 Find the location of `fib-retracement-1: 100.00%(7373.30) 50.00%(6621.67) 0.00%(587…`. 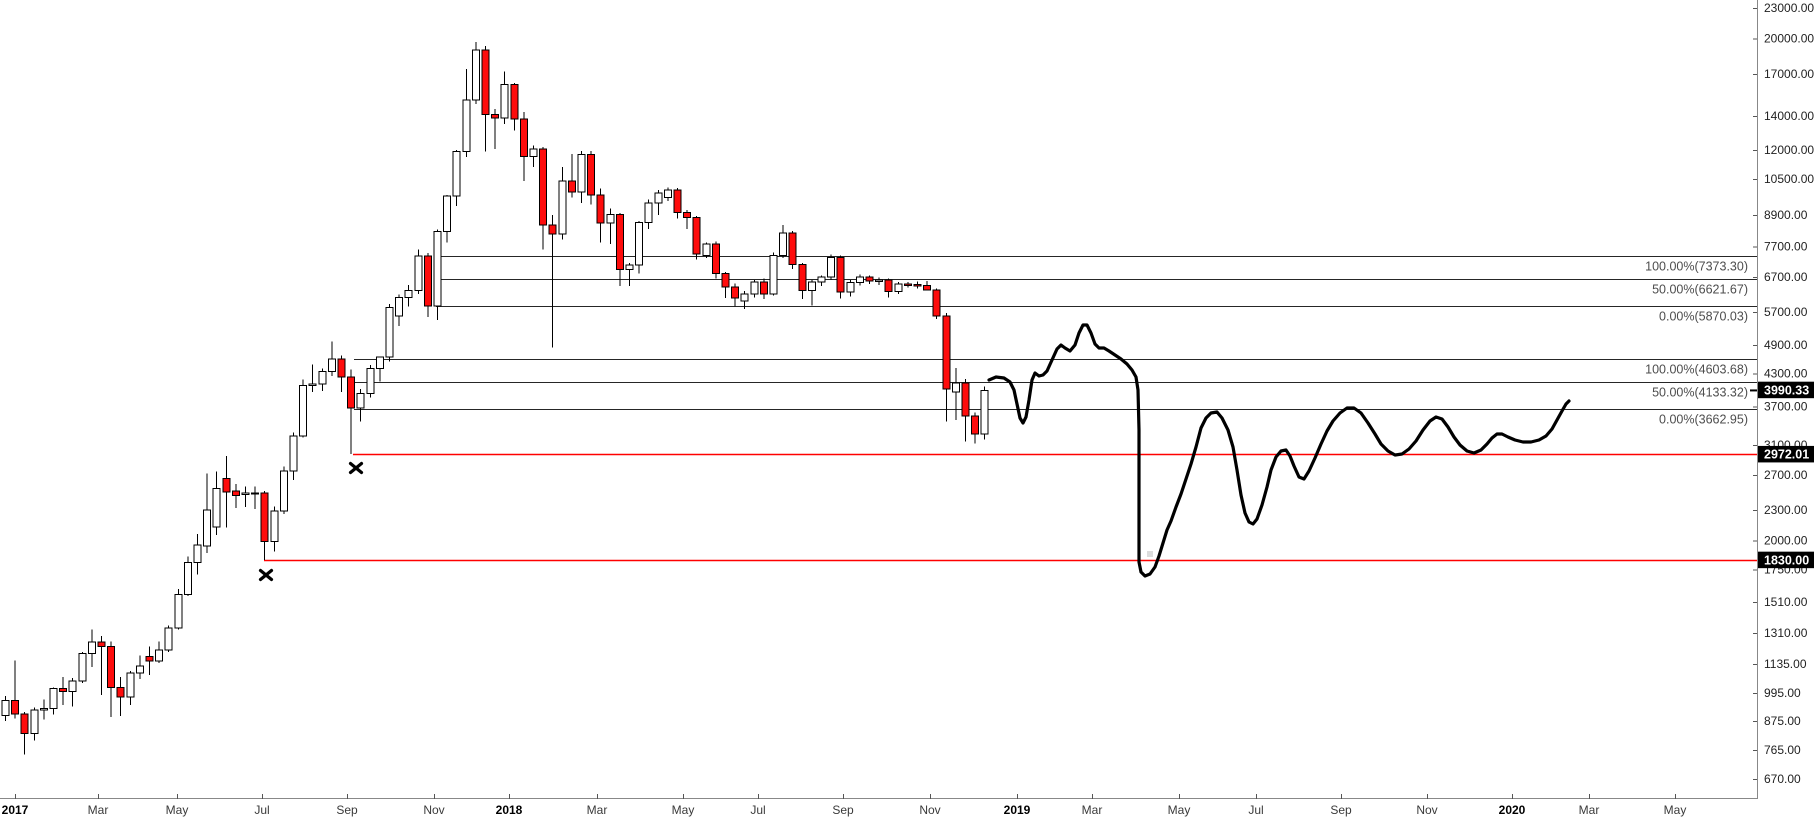

fib-retracement-1: 100.00%(7373.30) 50.00%(6621.67) 0.00%(587… is located at coordinates (1096, 290).